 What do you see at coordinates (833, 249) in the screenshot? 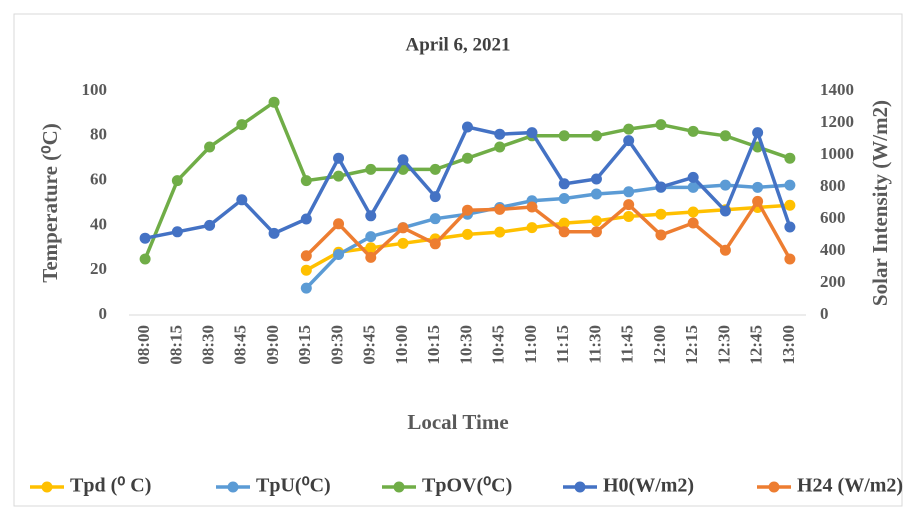
I see `y2-tick-label: 400` at bounding box center [833, 249].